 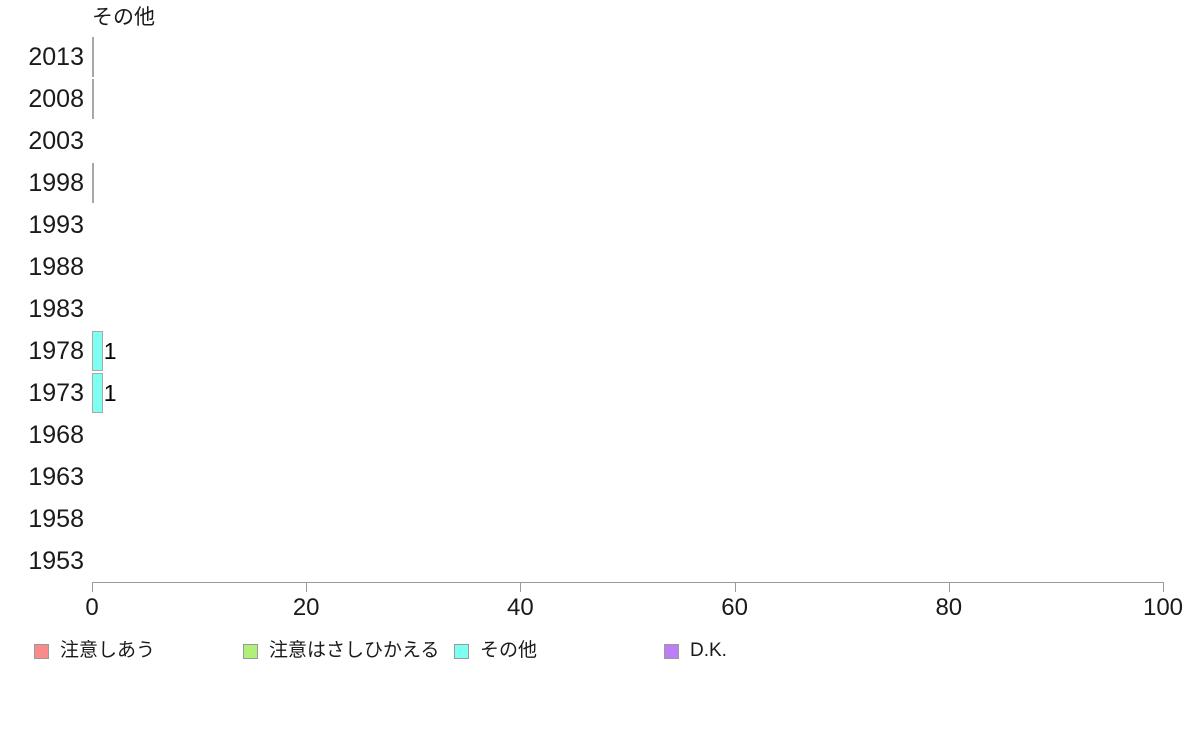 I want to click on x-axis-tick-label: 0, so click(x=92, y=607).